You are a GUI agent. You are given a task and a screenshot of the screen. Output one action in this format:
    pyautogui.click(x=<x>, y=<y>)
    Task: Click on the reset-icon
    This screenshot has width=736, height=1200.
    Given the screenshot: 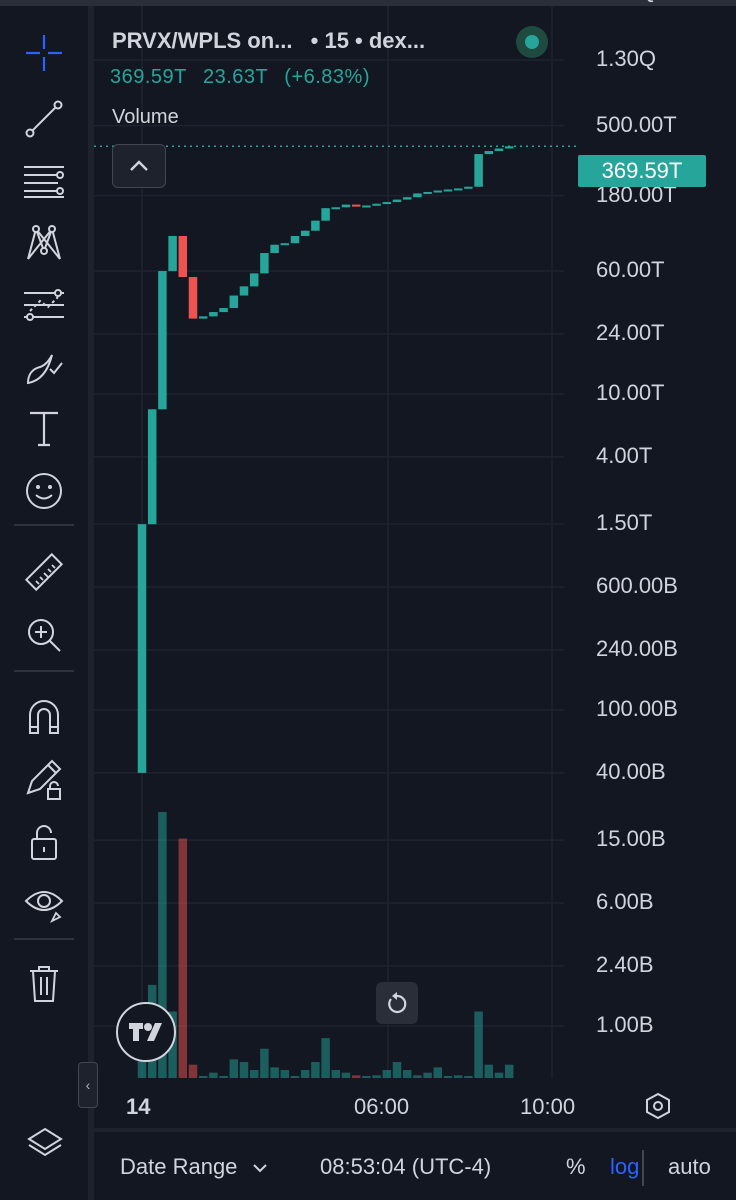 What is the action you would take?
    pyautogui.click(x=397, y=1003)
    